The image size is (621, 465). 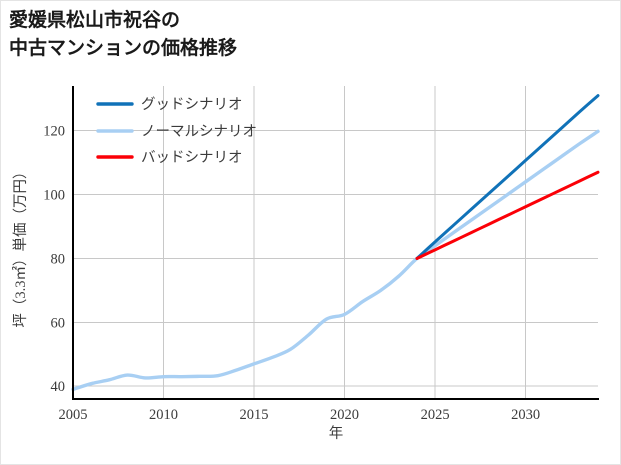 What do you see at coordinates (163, 415) in the screenshot?
I see `x-tick-label-2010: 2010` at bounding box center [163, 415].